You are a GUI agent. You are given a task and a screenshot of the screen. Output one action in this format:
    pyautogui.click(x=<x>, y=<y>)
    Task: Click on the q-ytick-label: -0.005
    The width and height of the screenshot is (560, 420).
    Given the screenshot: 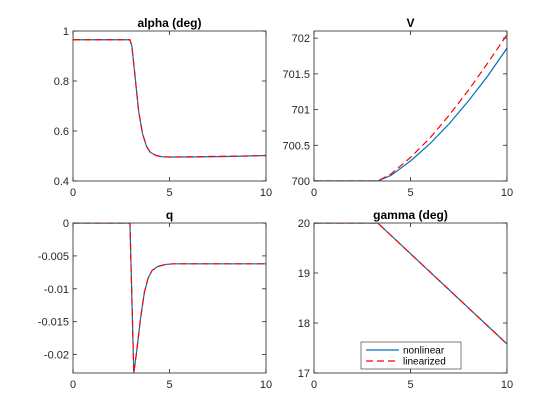 What is the action you would take?
    pyautogui.click(x=53, y=257)
    